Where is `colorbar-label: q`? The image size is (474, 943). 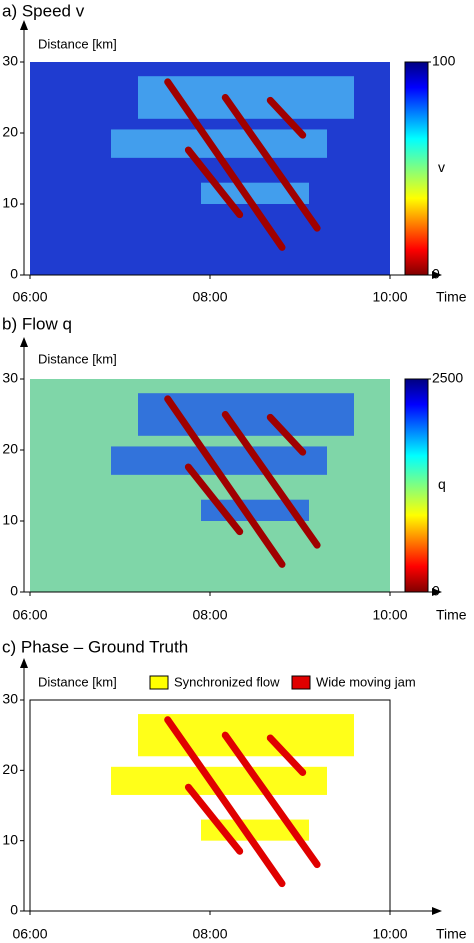 colorbar-label: q is located at coordinates (442, 484).